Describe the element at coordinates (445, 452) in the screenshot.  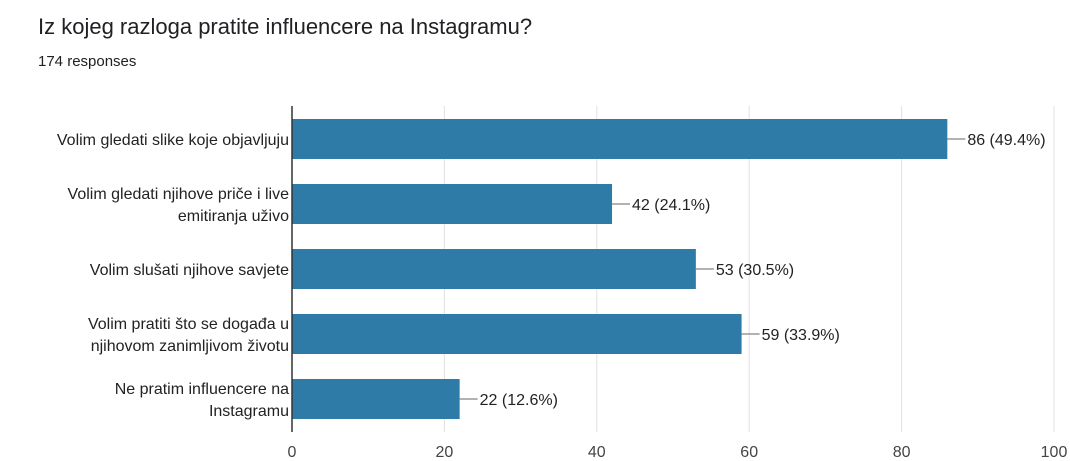
I see `x-tick-label: 20` at that location.